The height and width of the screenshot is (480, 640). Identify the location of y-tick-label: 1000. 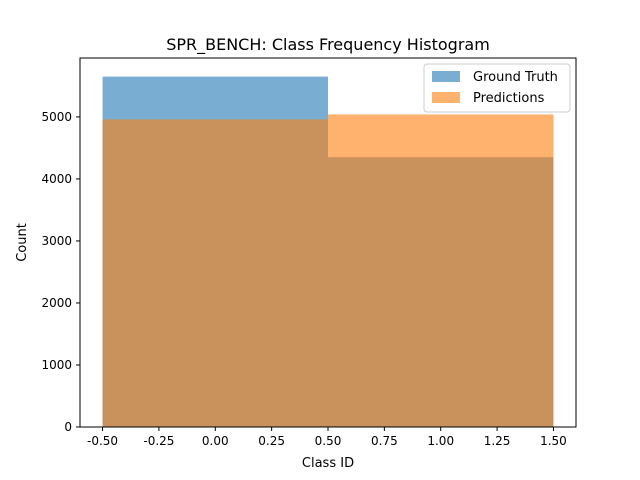
(56, 365).